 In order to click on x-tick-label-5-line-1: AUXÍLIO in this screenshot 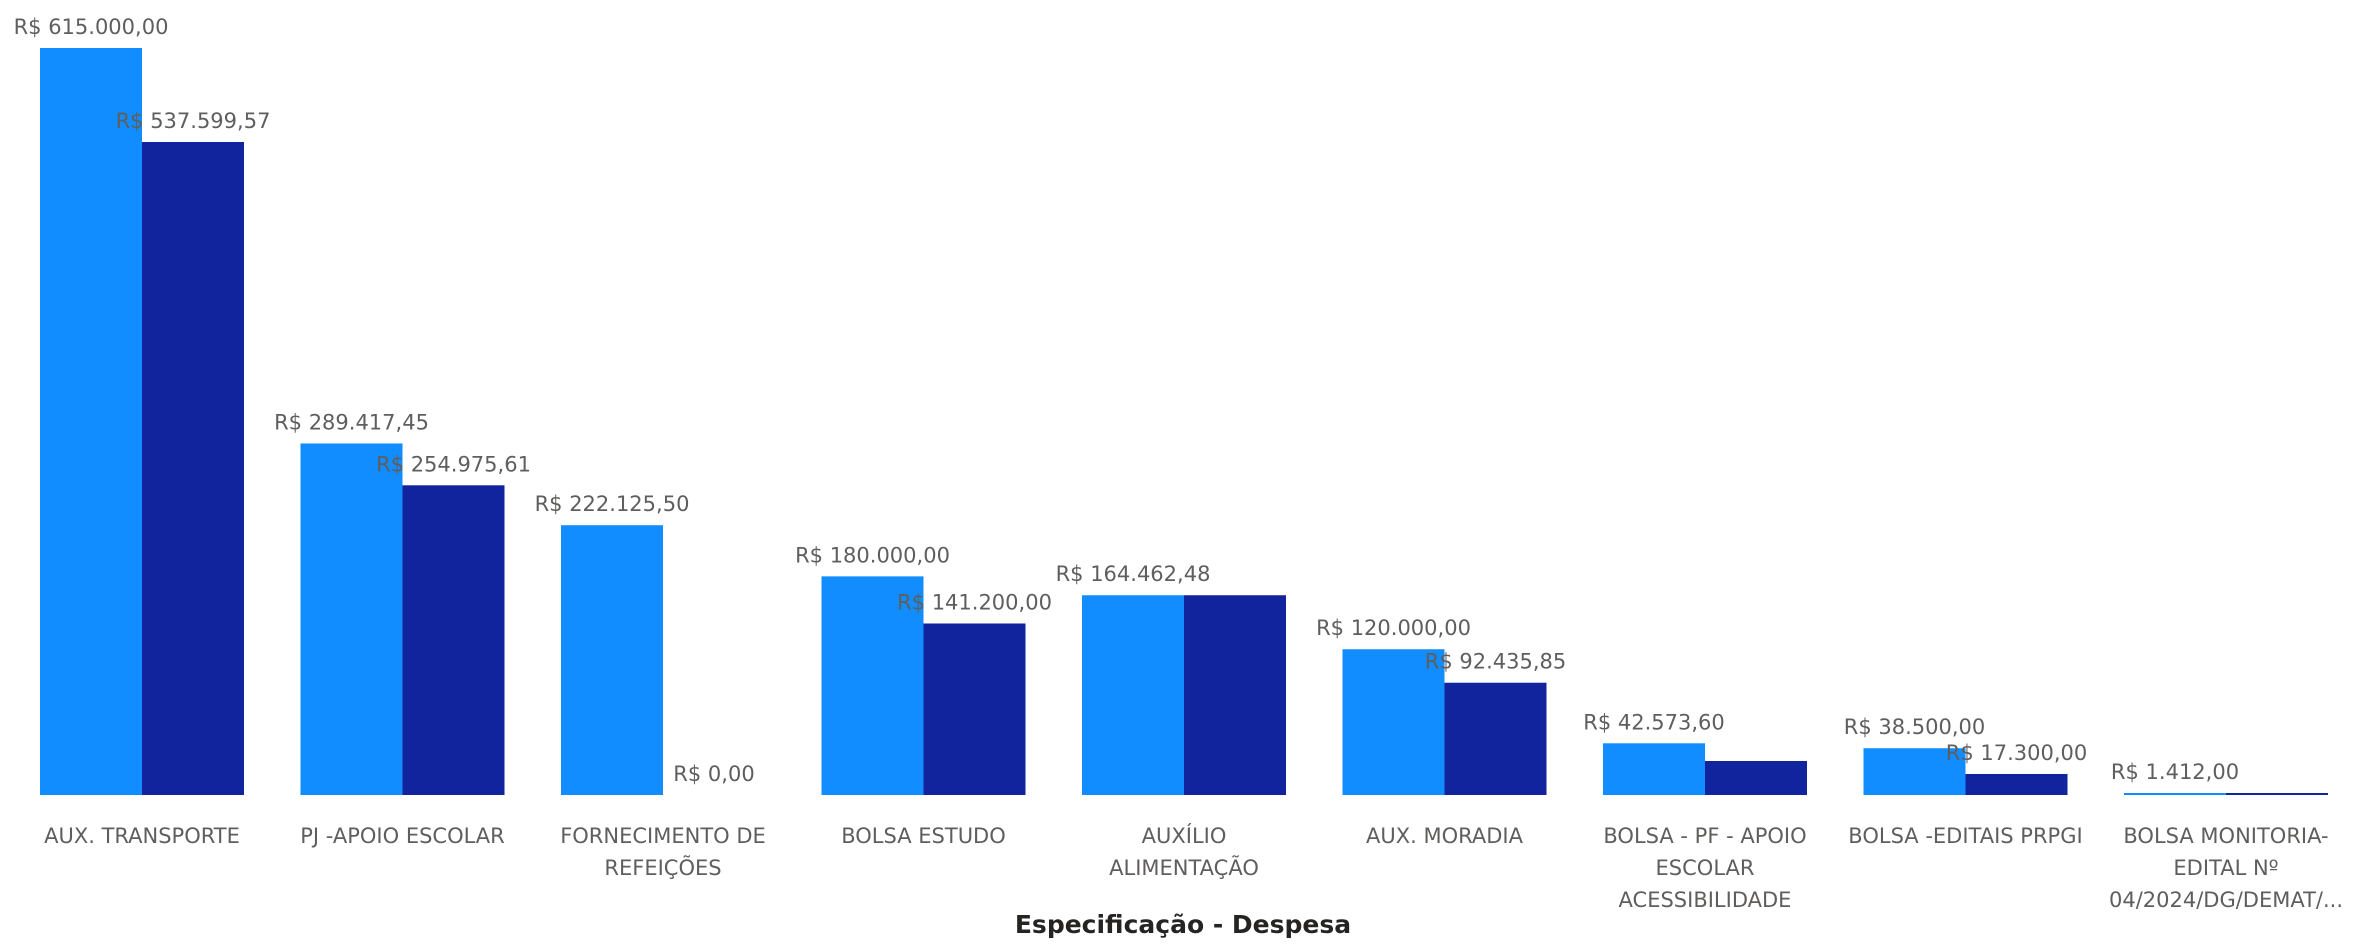, I will do `click(1184, 835)`.